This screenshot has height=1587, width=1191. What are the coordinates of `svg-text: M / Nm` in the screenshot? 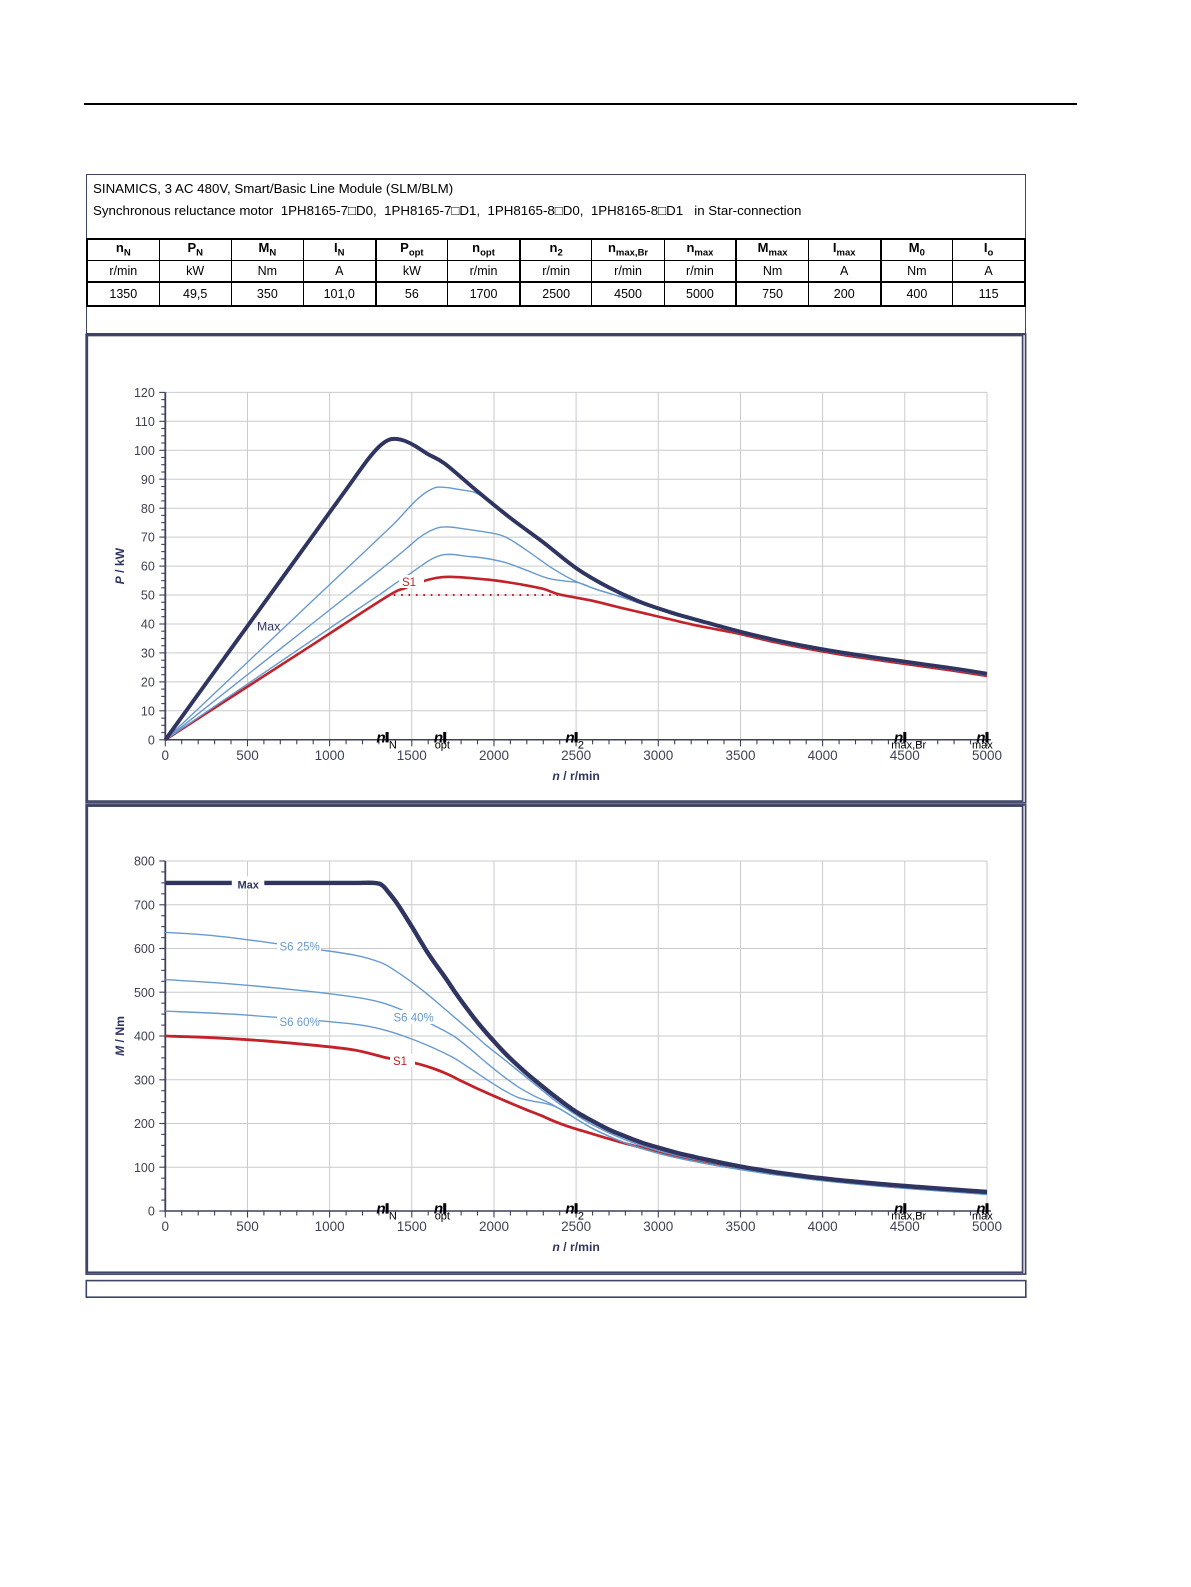 It's located at (120, 1036).